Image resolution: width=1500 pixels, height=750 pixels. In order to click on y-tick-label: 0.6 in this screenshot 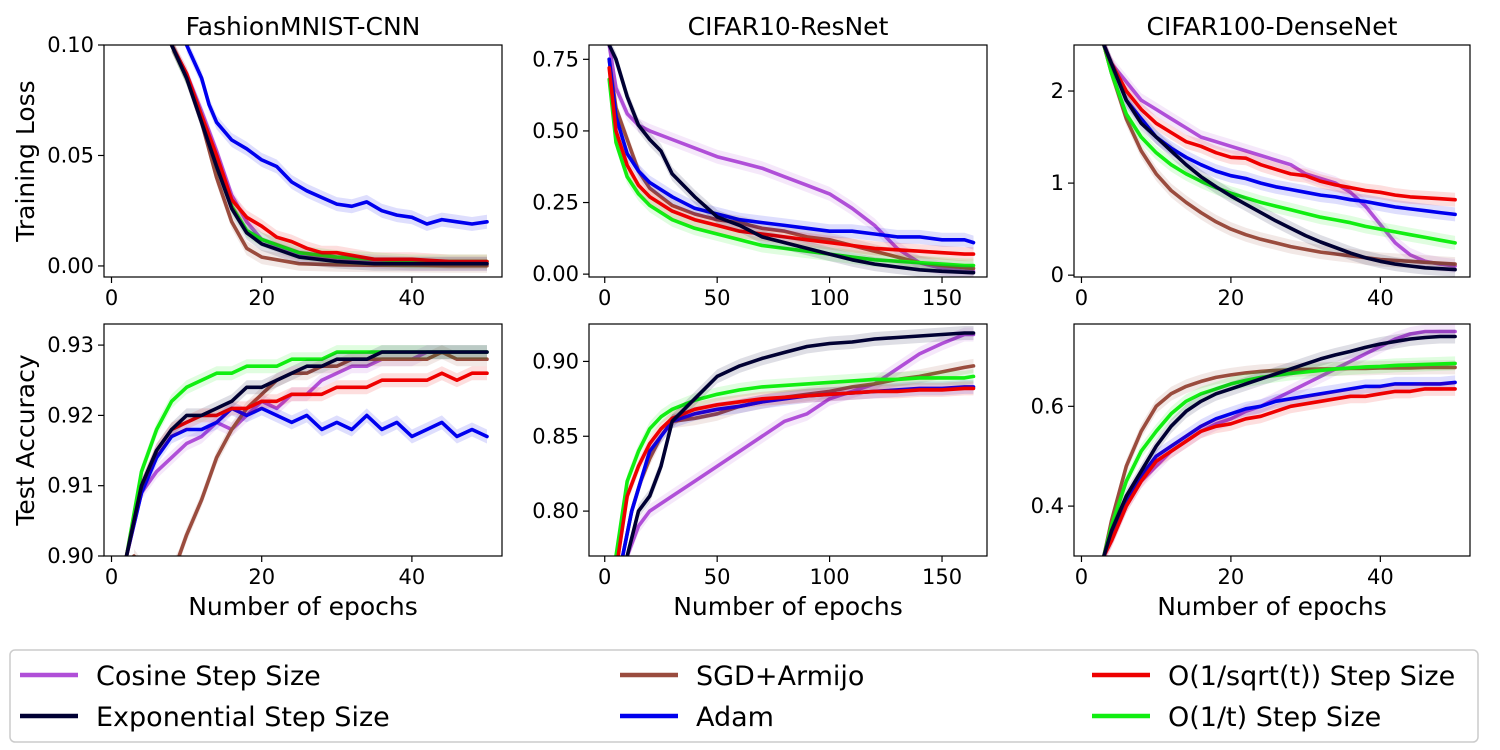, I will do `click(1047, 406)`.